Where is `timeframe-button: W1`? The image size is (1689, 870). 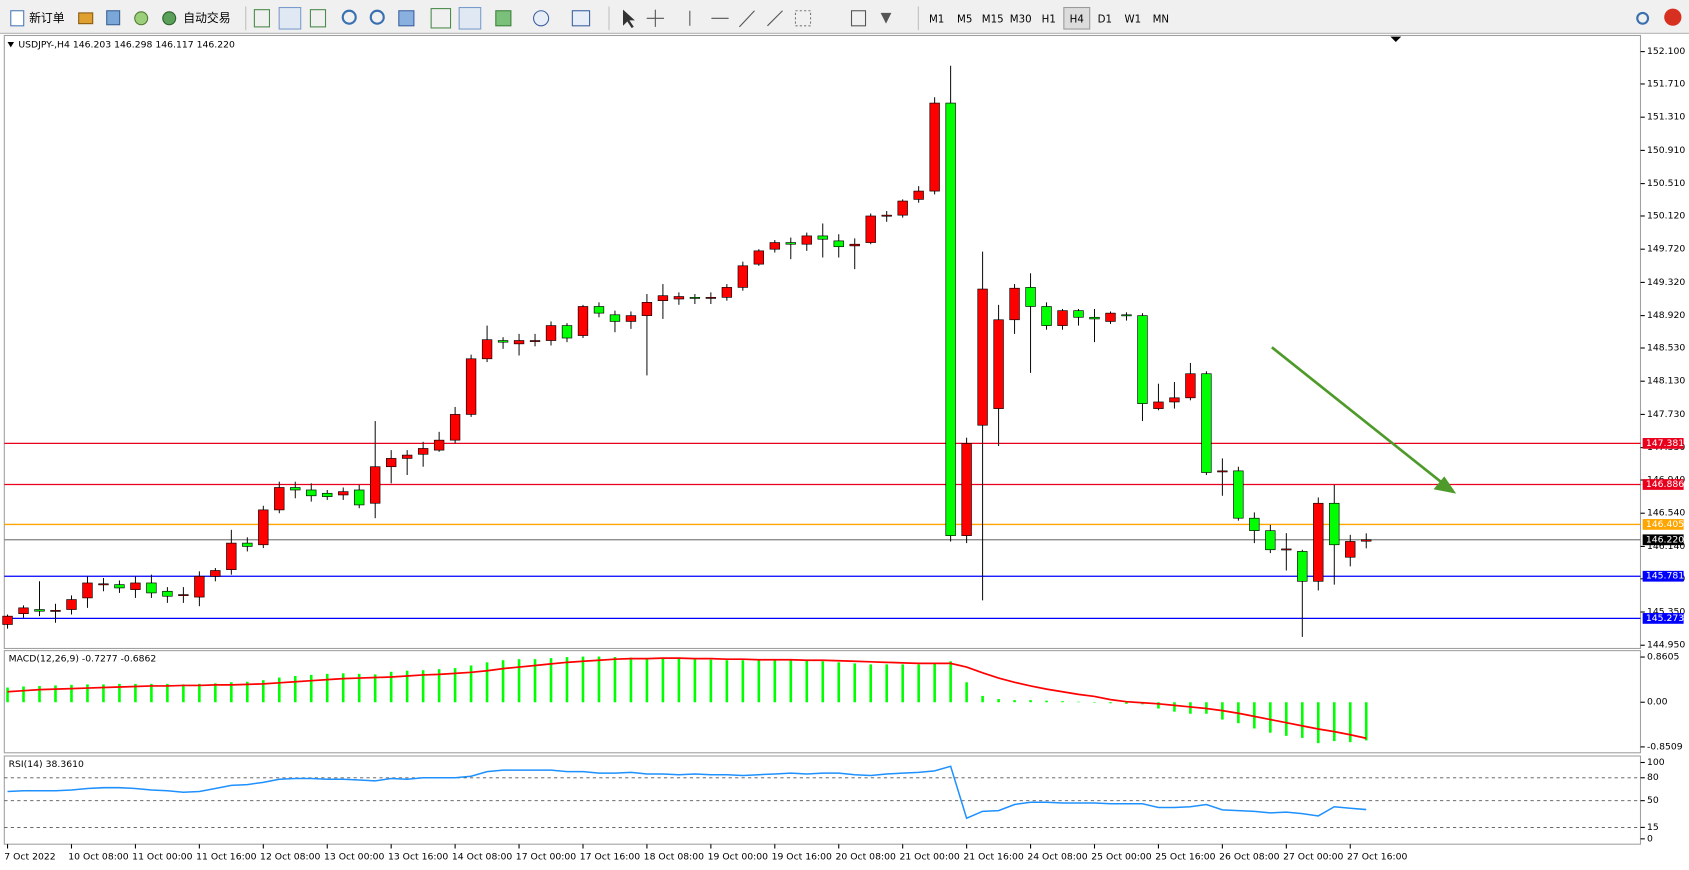
timeframe-button: W1 is located at coordinates (1133, 19).